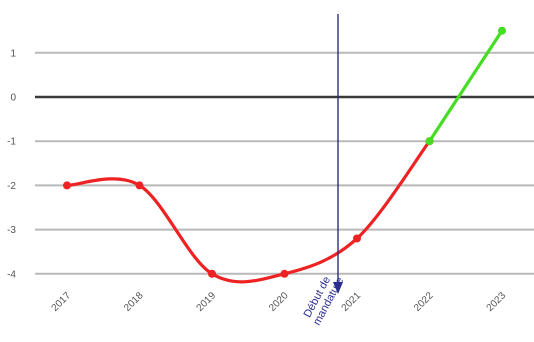  Describe the element at coordinates (323, 299) in the screenshot. I see `mandate-start-label: Début de mandature` at that location.